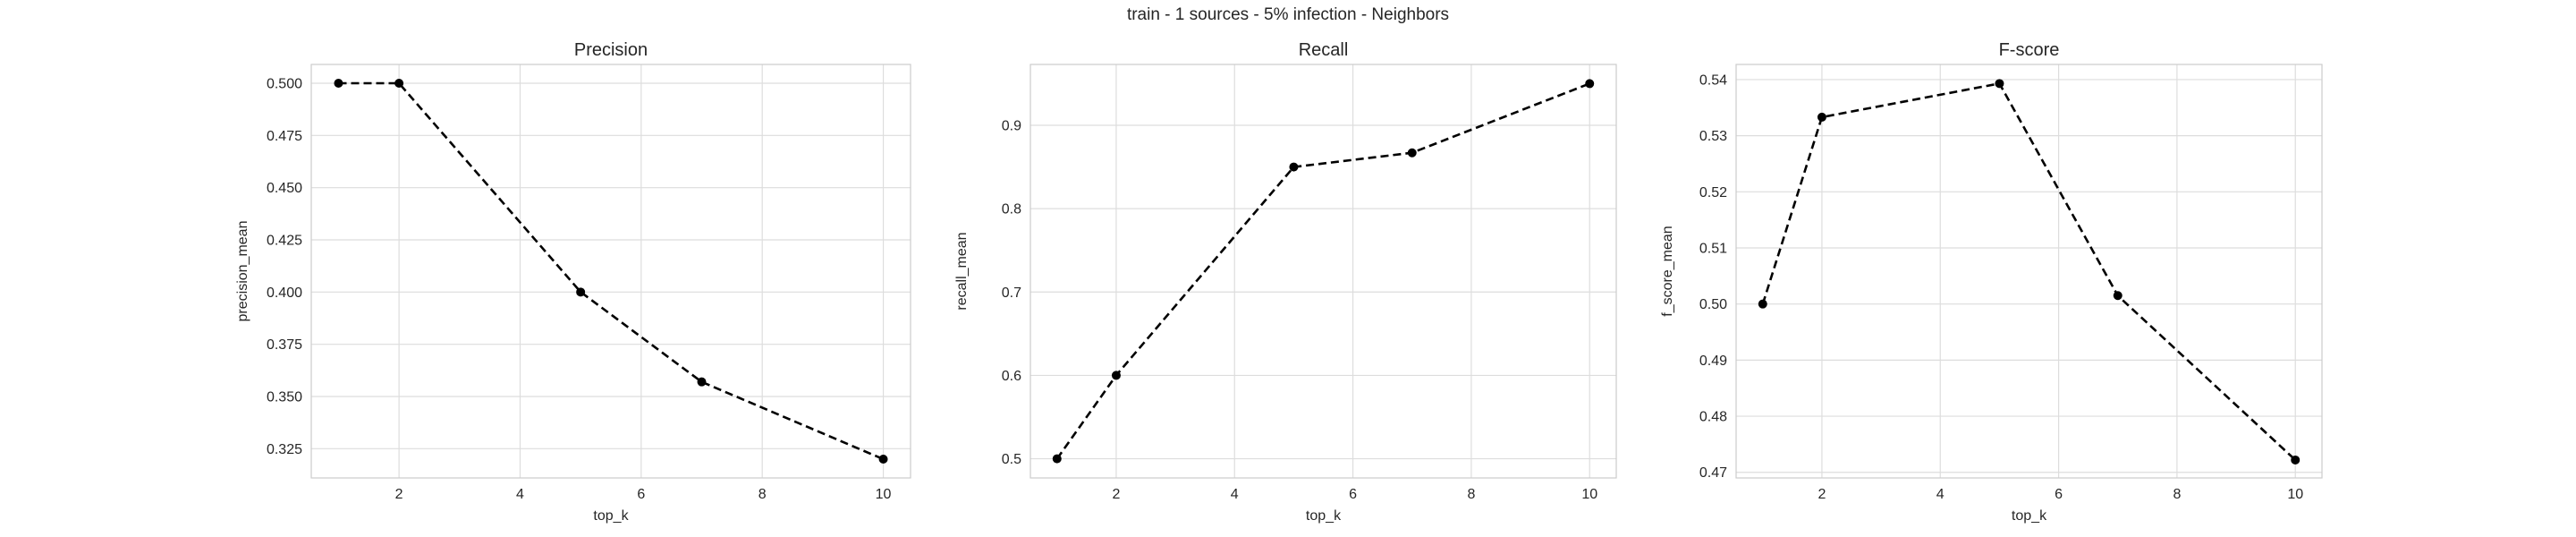 This screenshot has width=2576, height=537. Describe the element at coordinates (1713, 136) in the screenshot. I see `chart-3-y-tick-label: 0.53` at that location.